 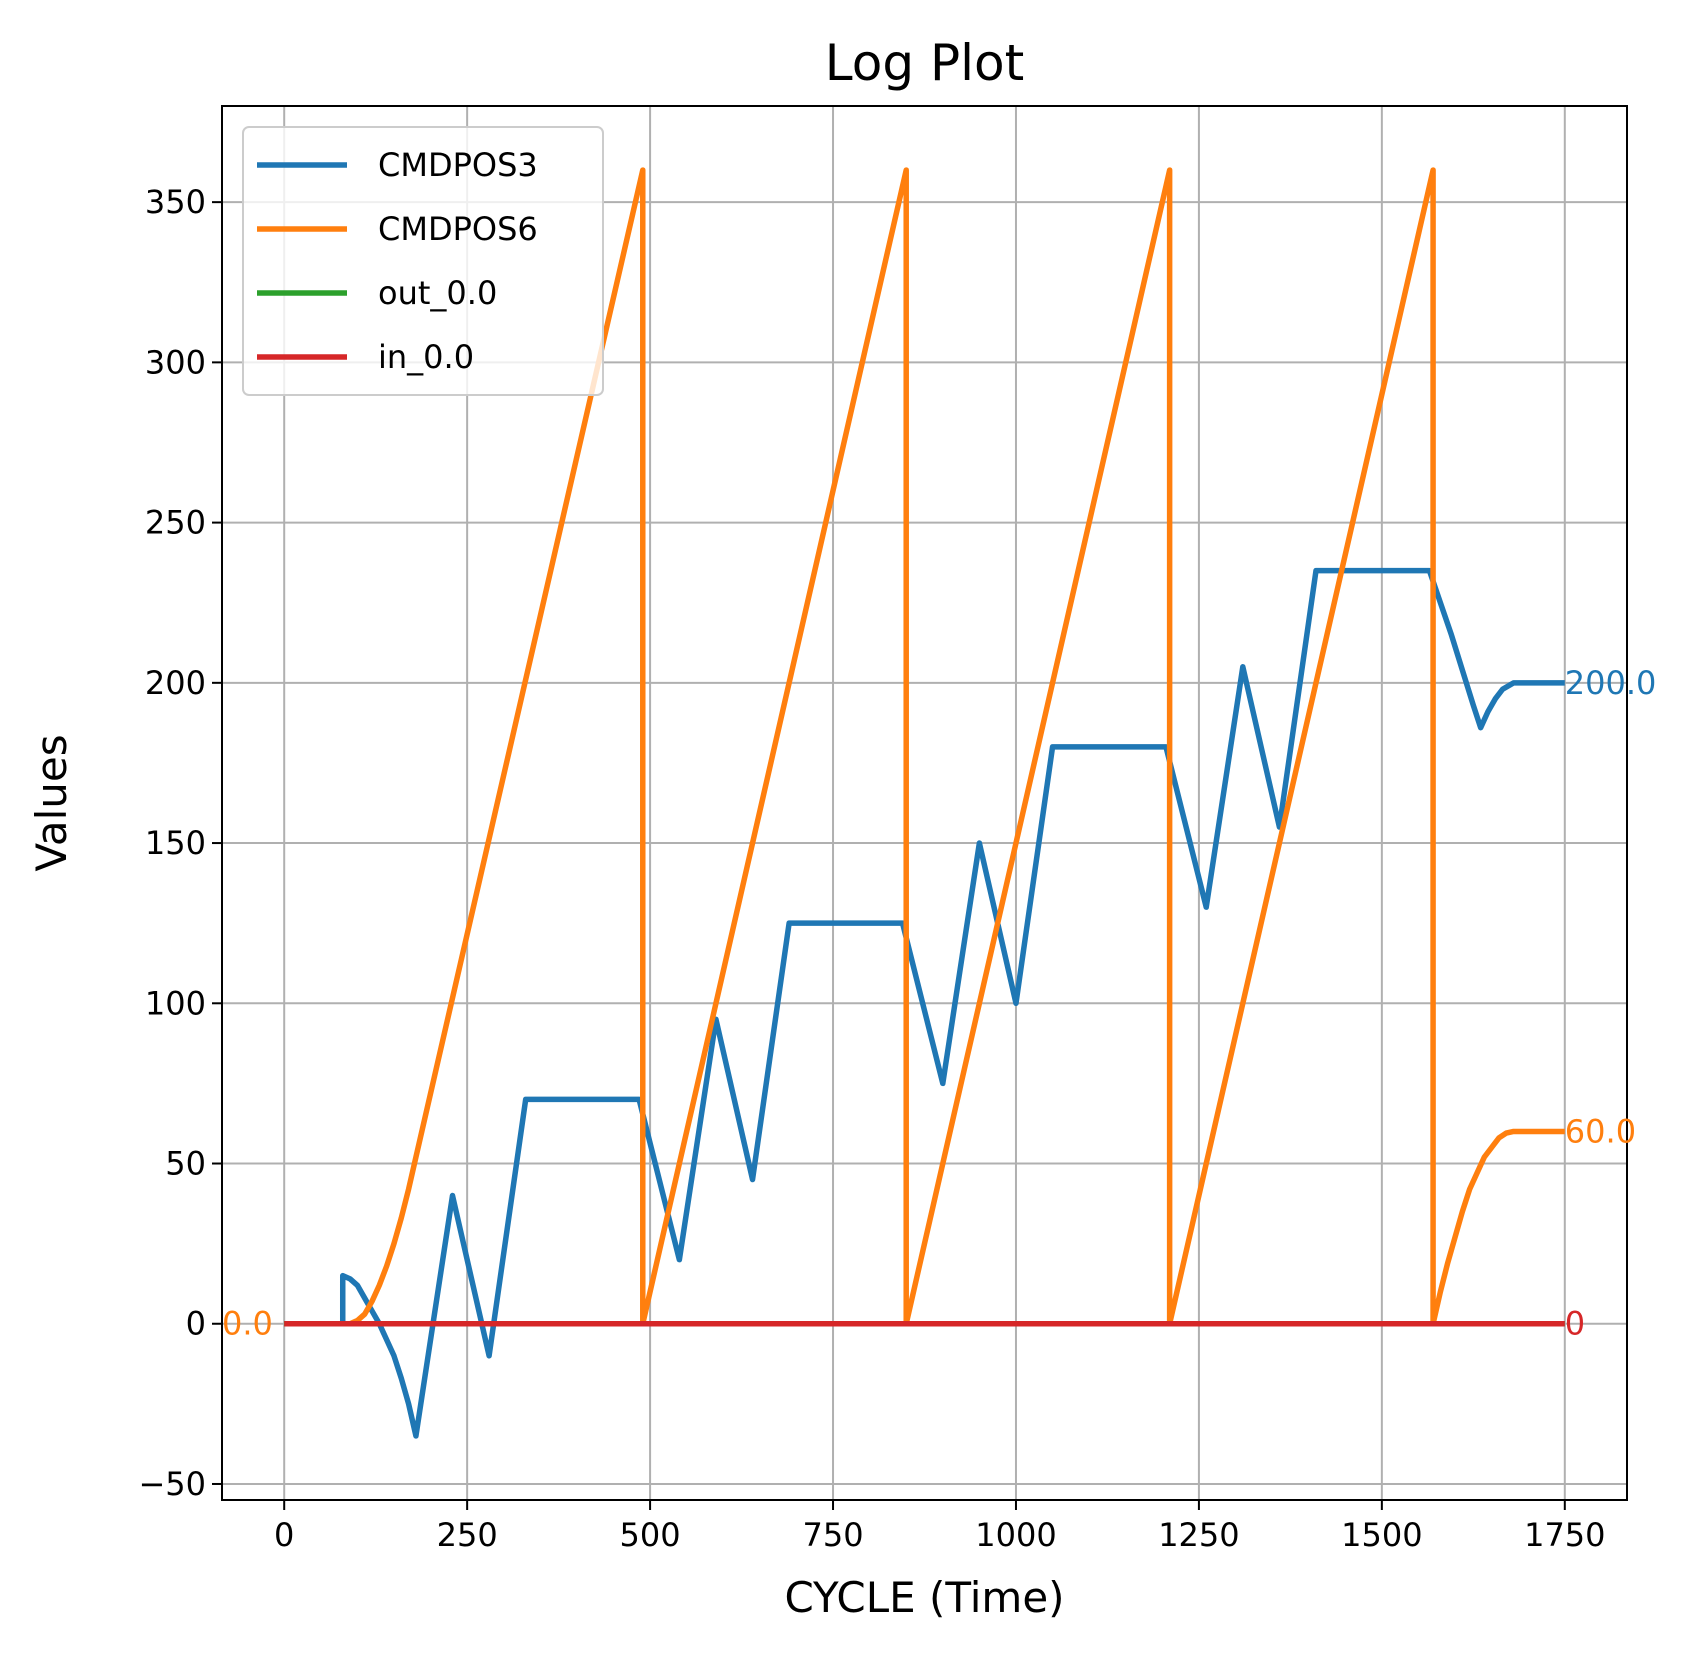 I want to click on series-end-label: 60.0, so click(x=1600, y=1131).